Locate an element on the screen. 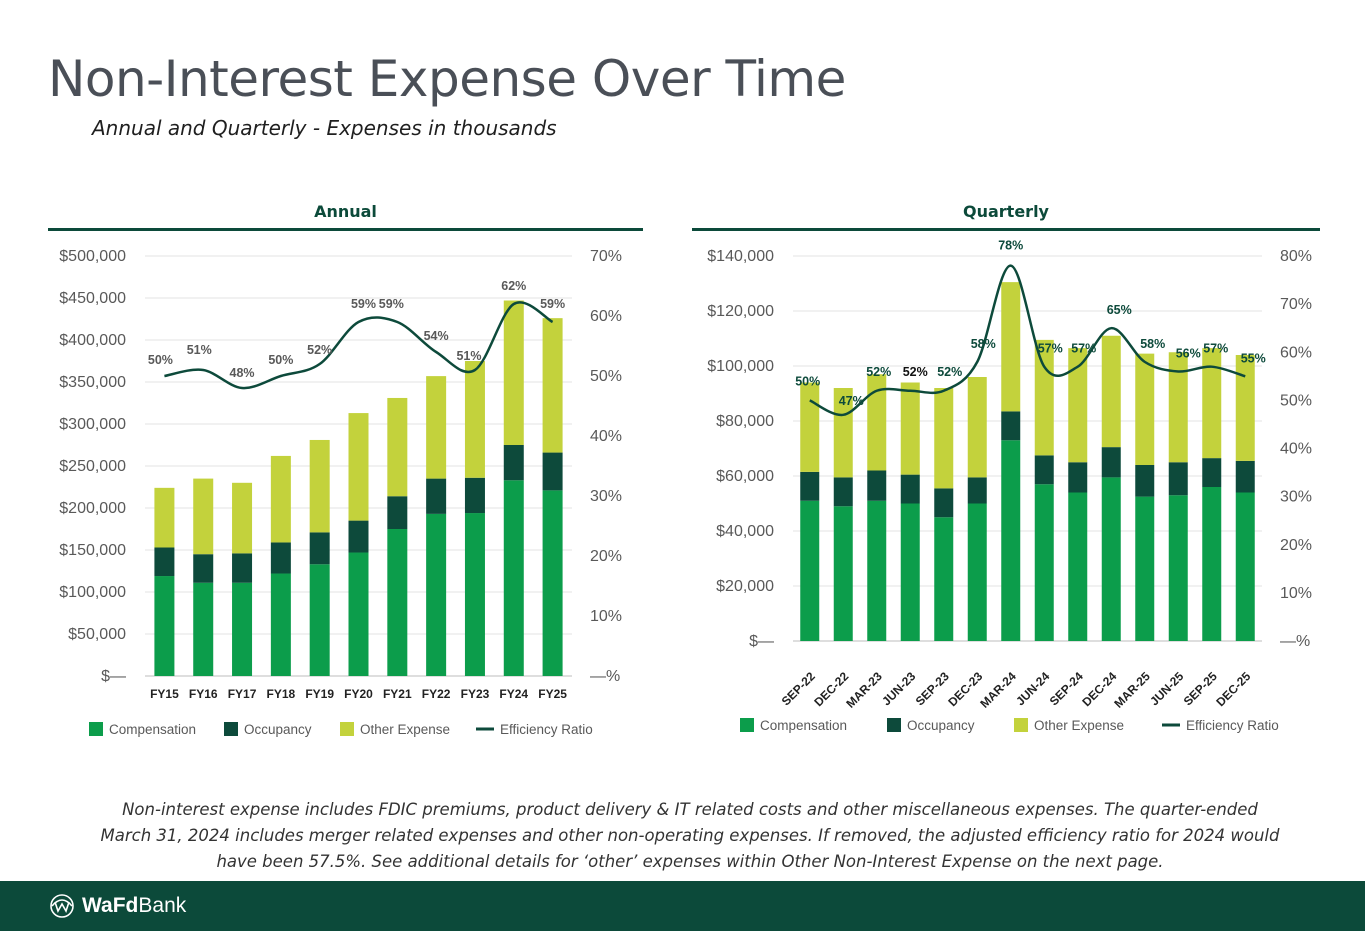 The image size is (1365, 931). quarterly-x-tick-label: DEC-25 is located at coordinates (1233, 689).